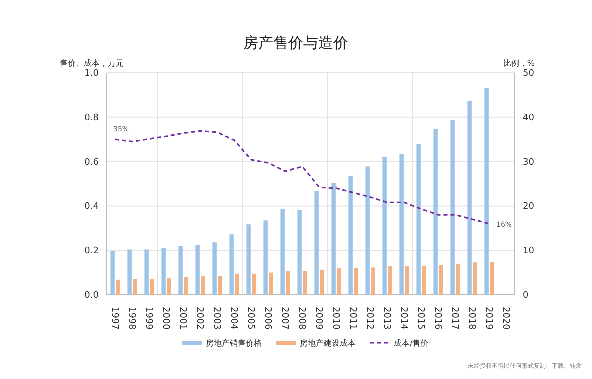 The image size is (592, 379). What do you see at coordinates (92, 163) in the screenshot?
I see `y-tick-label: 0.6` at bounding box center [92, 163].